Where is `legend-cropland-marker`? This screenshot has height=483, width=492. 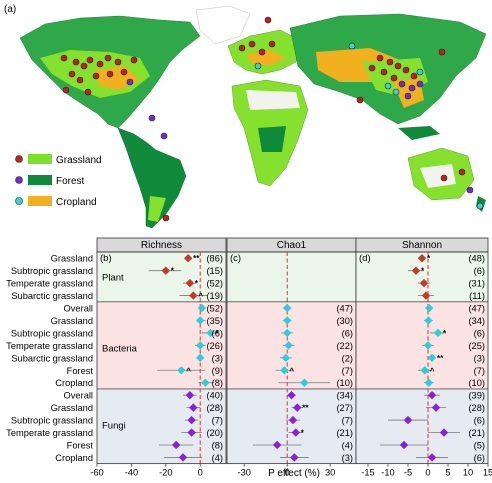 legend-cropland-marker is located at coordinates (19, 201).